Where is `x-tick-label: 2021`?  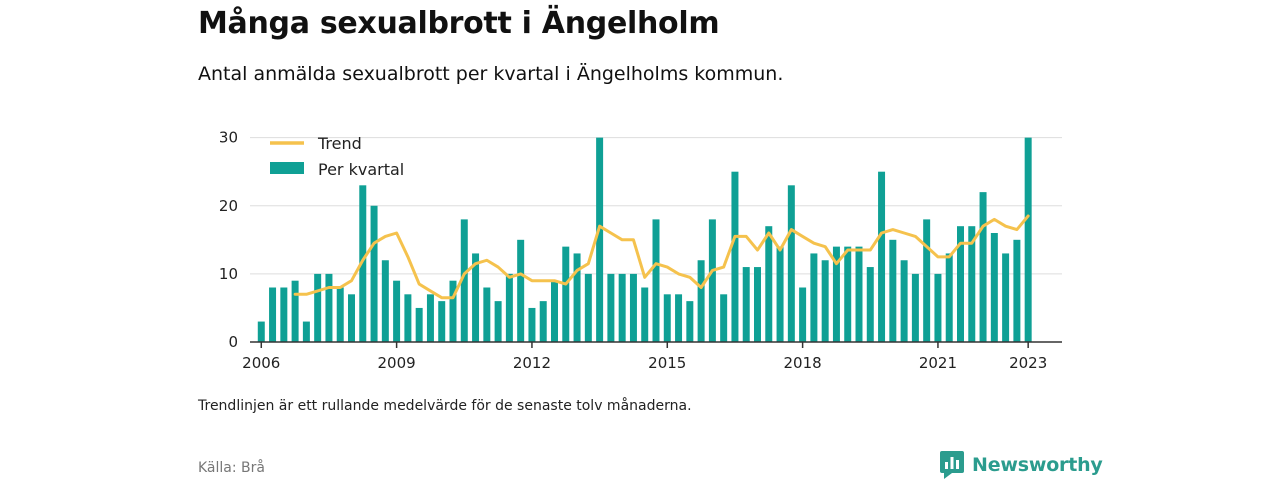 x-tick-label: 2021 is located at coordinates (938, 363).